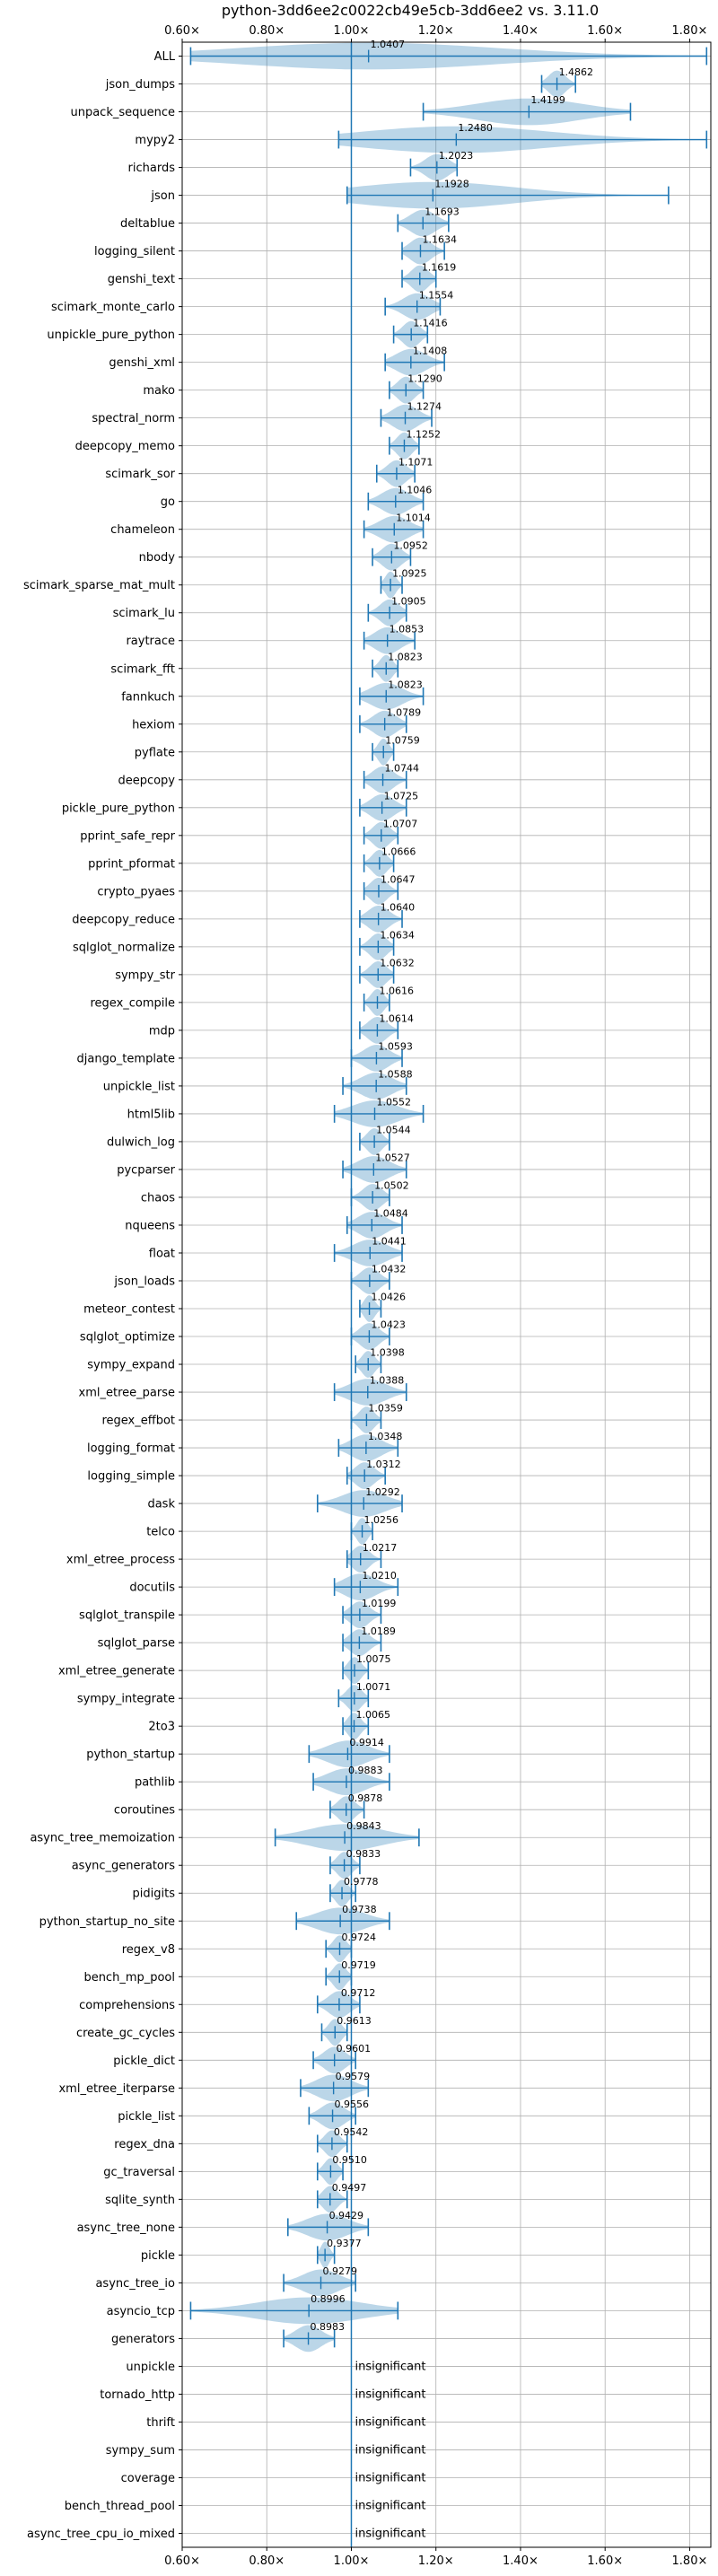 This screenshot has height=2576, width=718. Describe the element at coordinates (157, 558) in the screenshot. I see `benchmark-label: nbody` at that location.